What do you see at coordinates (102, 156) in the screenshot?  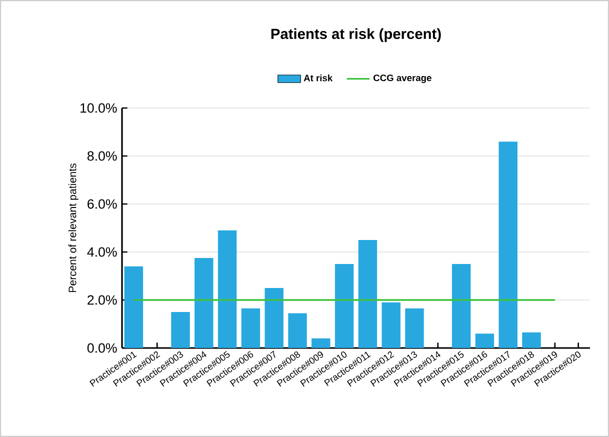 I see `y-tick-label: 8.0%` at bounding box center [102, 156].